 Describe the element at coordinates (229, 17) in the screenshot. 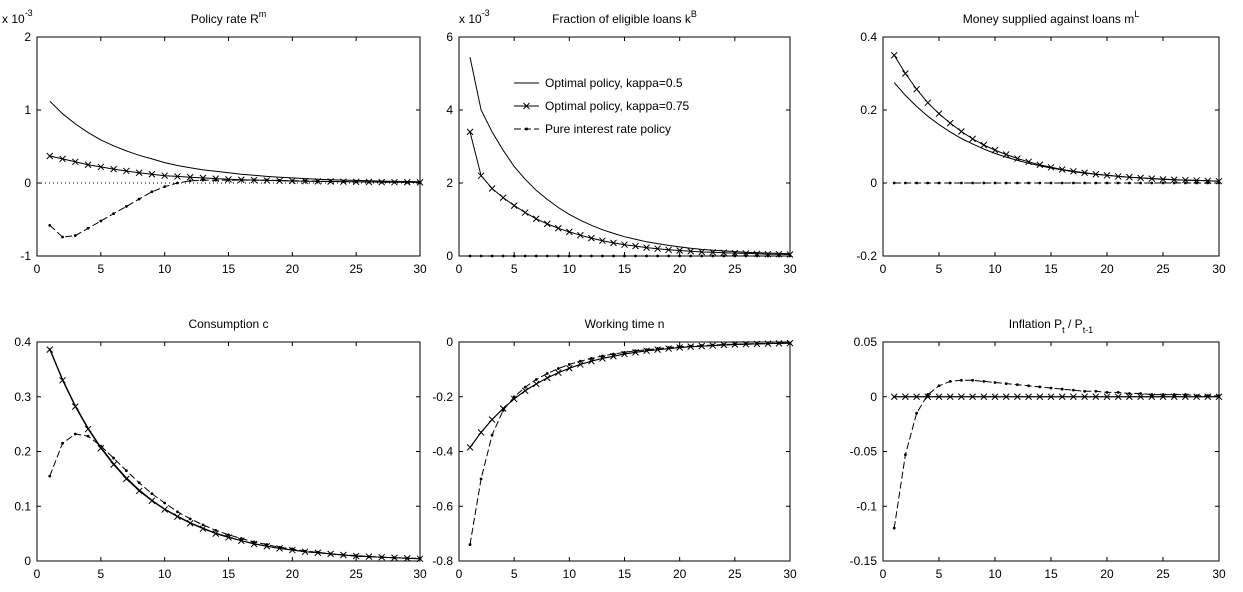

I see `chart-title: Policy rate Rm` at that location.